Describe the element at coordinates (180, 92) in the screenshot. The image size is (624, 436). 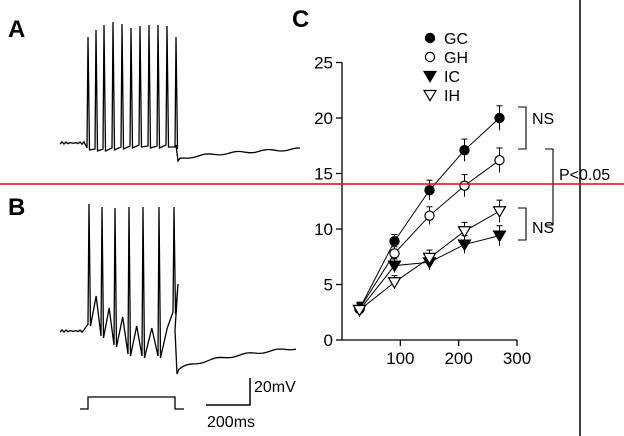
I see `trace-panel-a` at that location.